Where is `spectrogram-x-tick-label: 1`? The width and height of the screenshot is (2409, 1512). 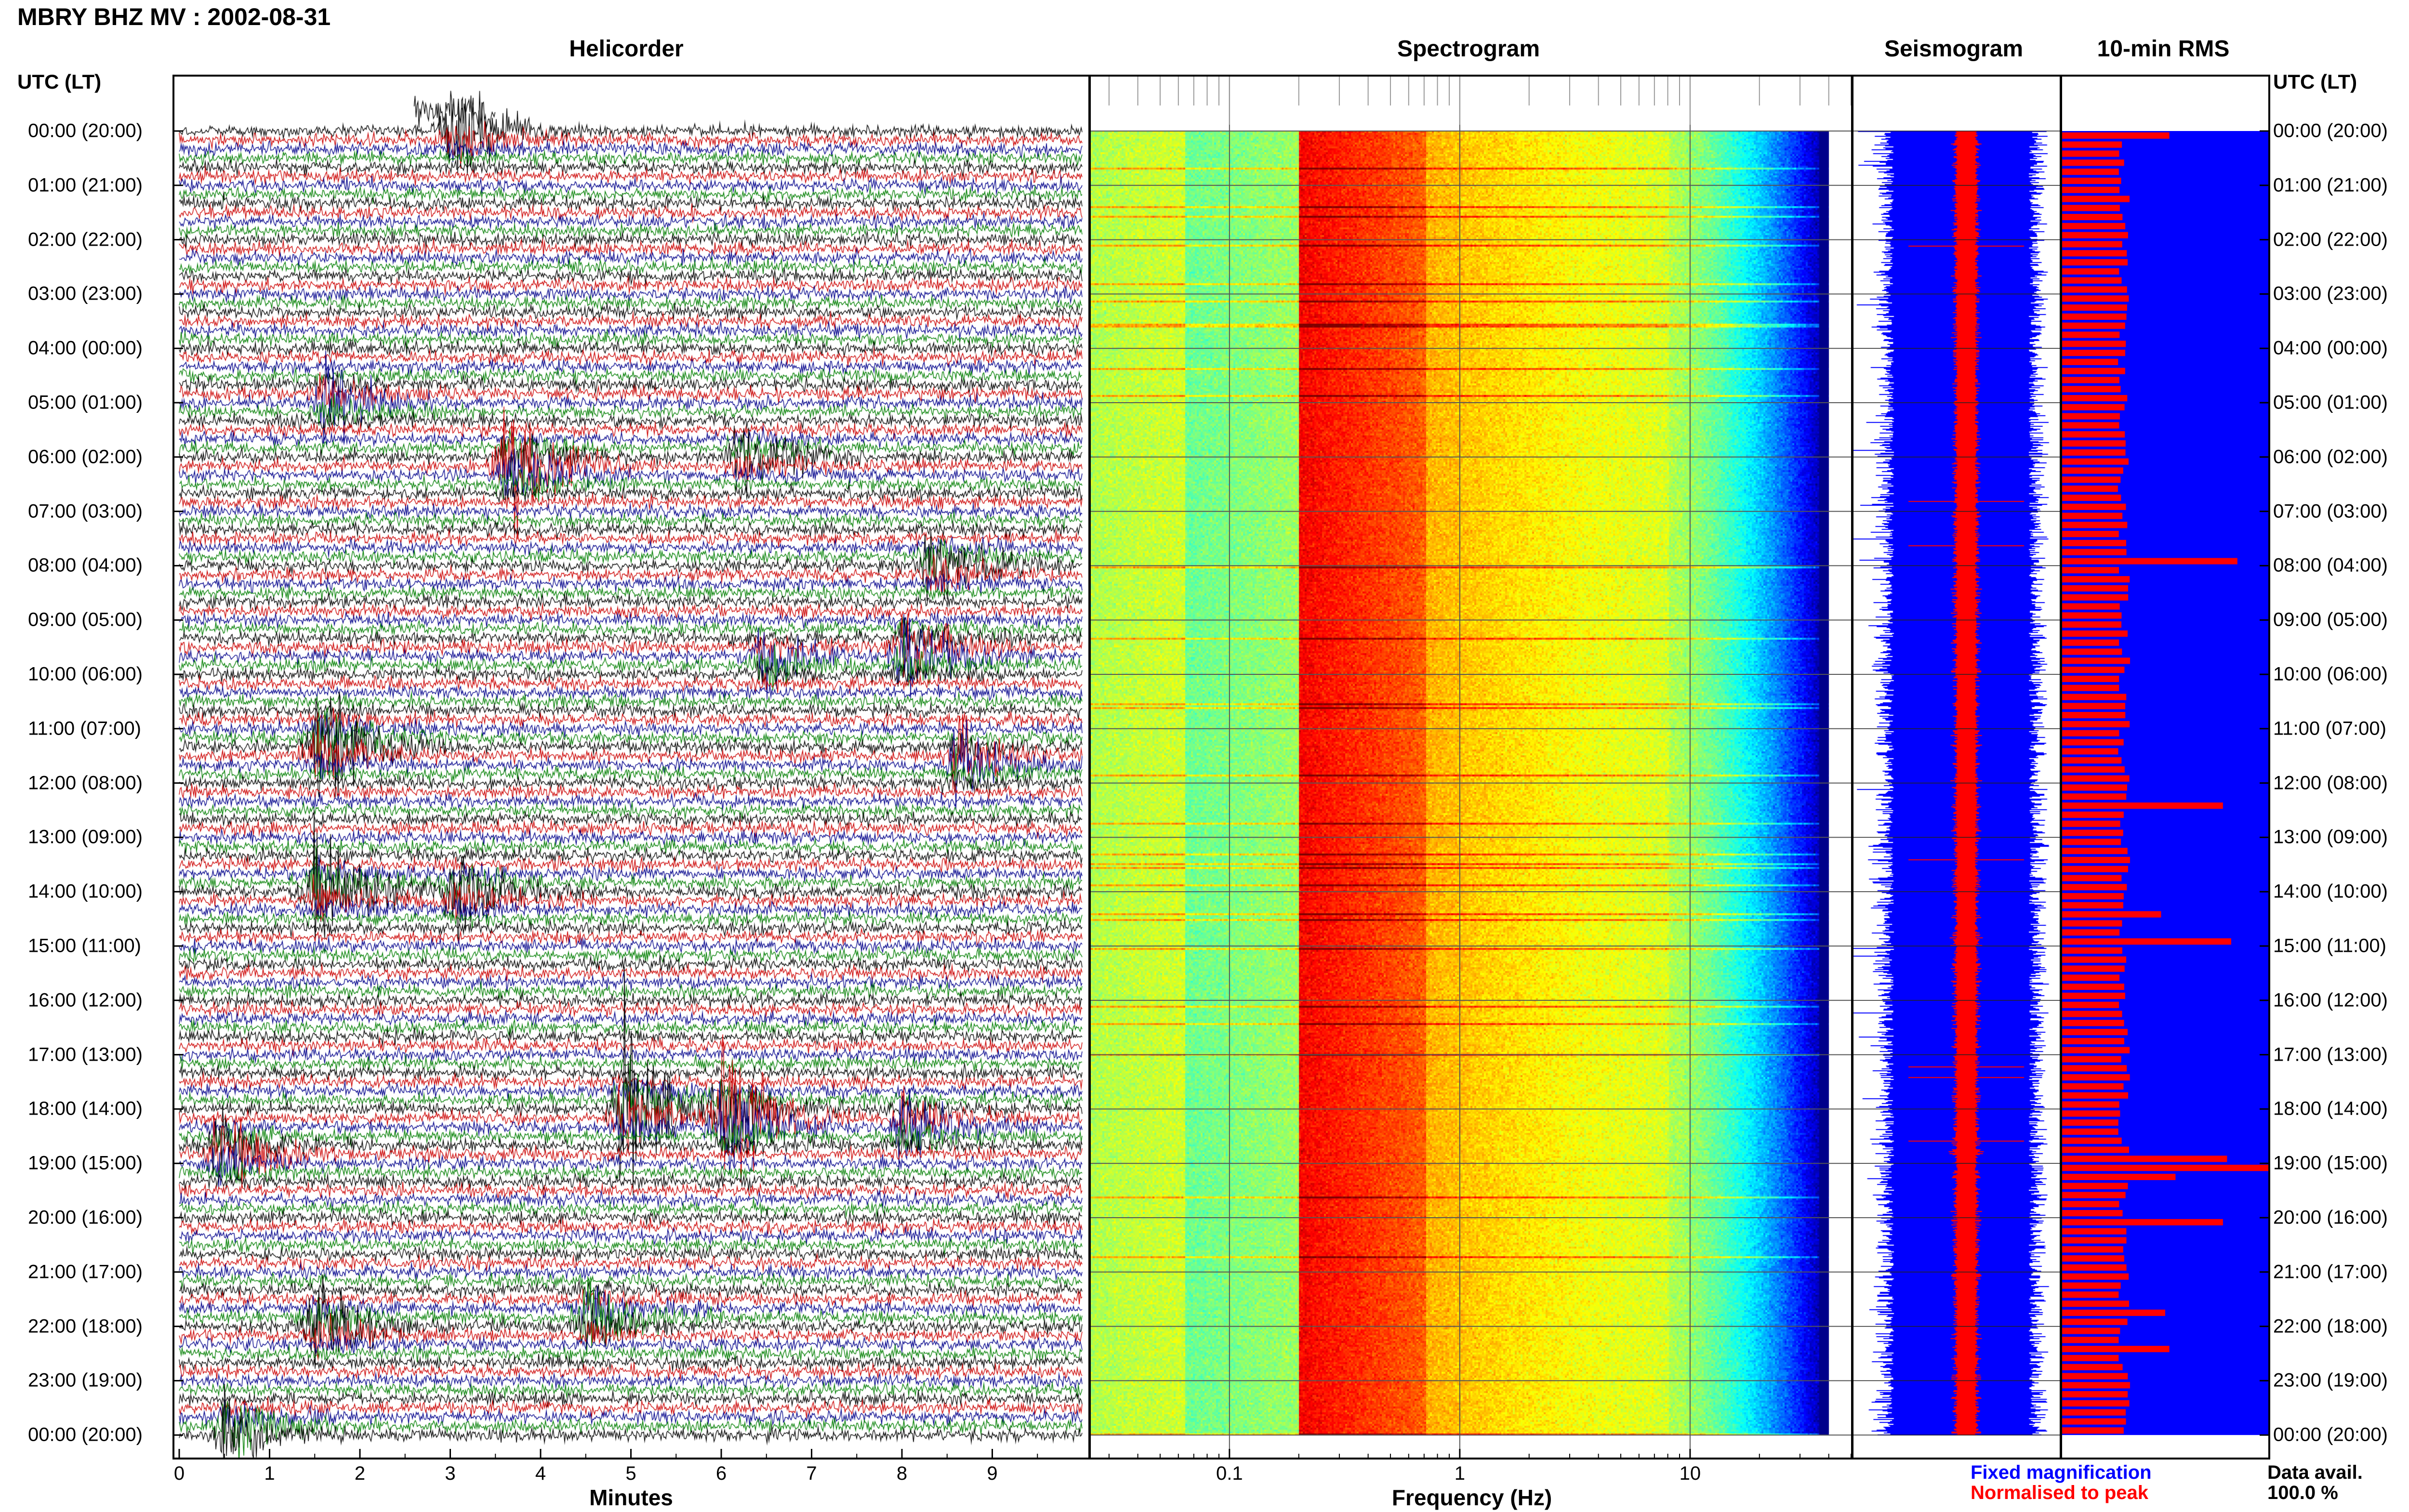 spectrogram-x-tick-label: 1 is located at coordinates (1460, 1473).